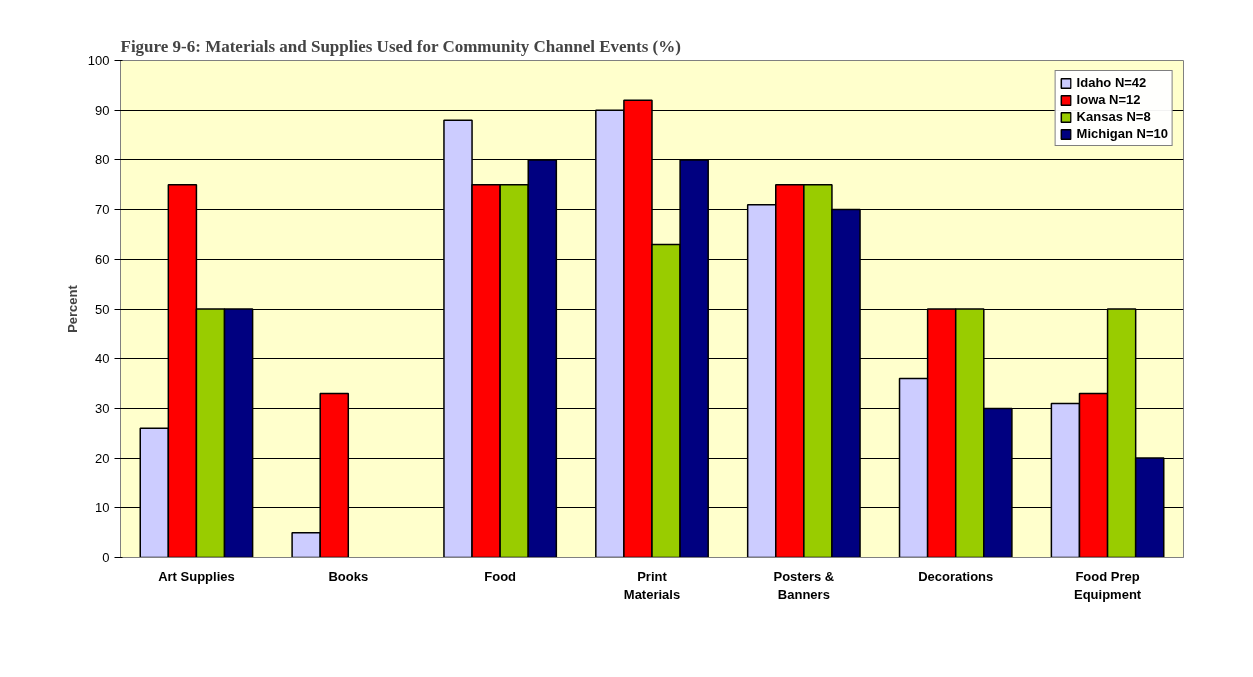  What do you see at coordinates (1122, 133) in the screenshot?
I see `legend-label: Michigan N=10` at bounding box center [1122, 133].